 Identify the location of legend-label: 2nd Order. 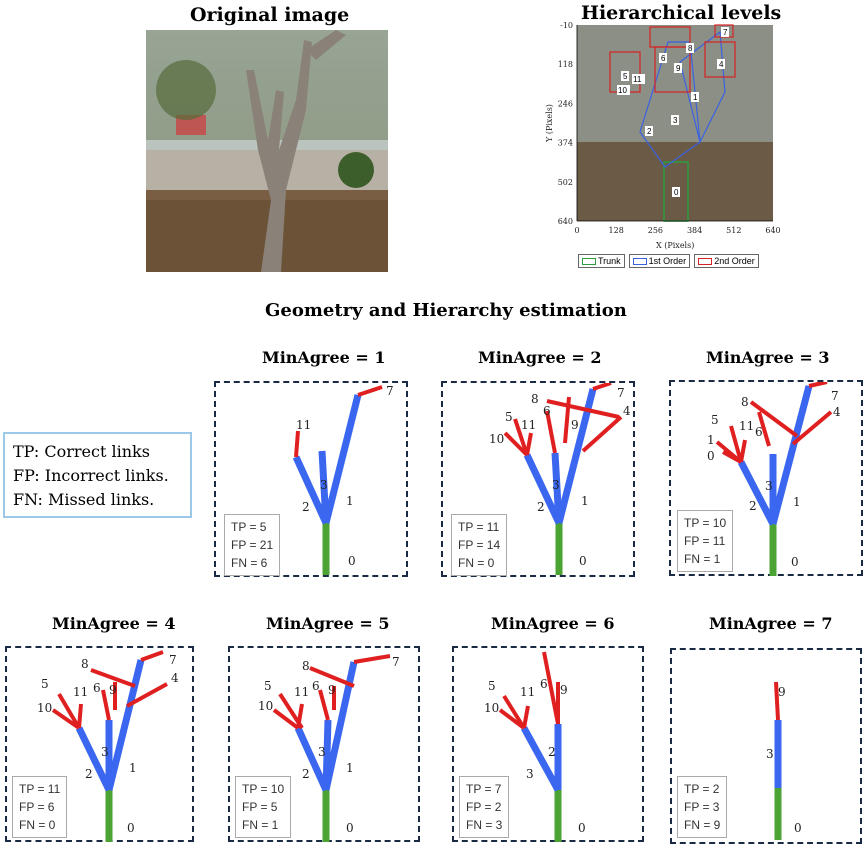
(734, 261).